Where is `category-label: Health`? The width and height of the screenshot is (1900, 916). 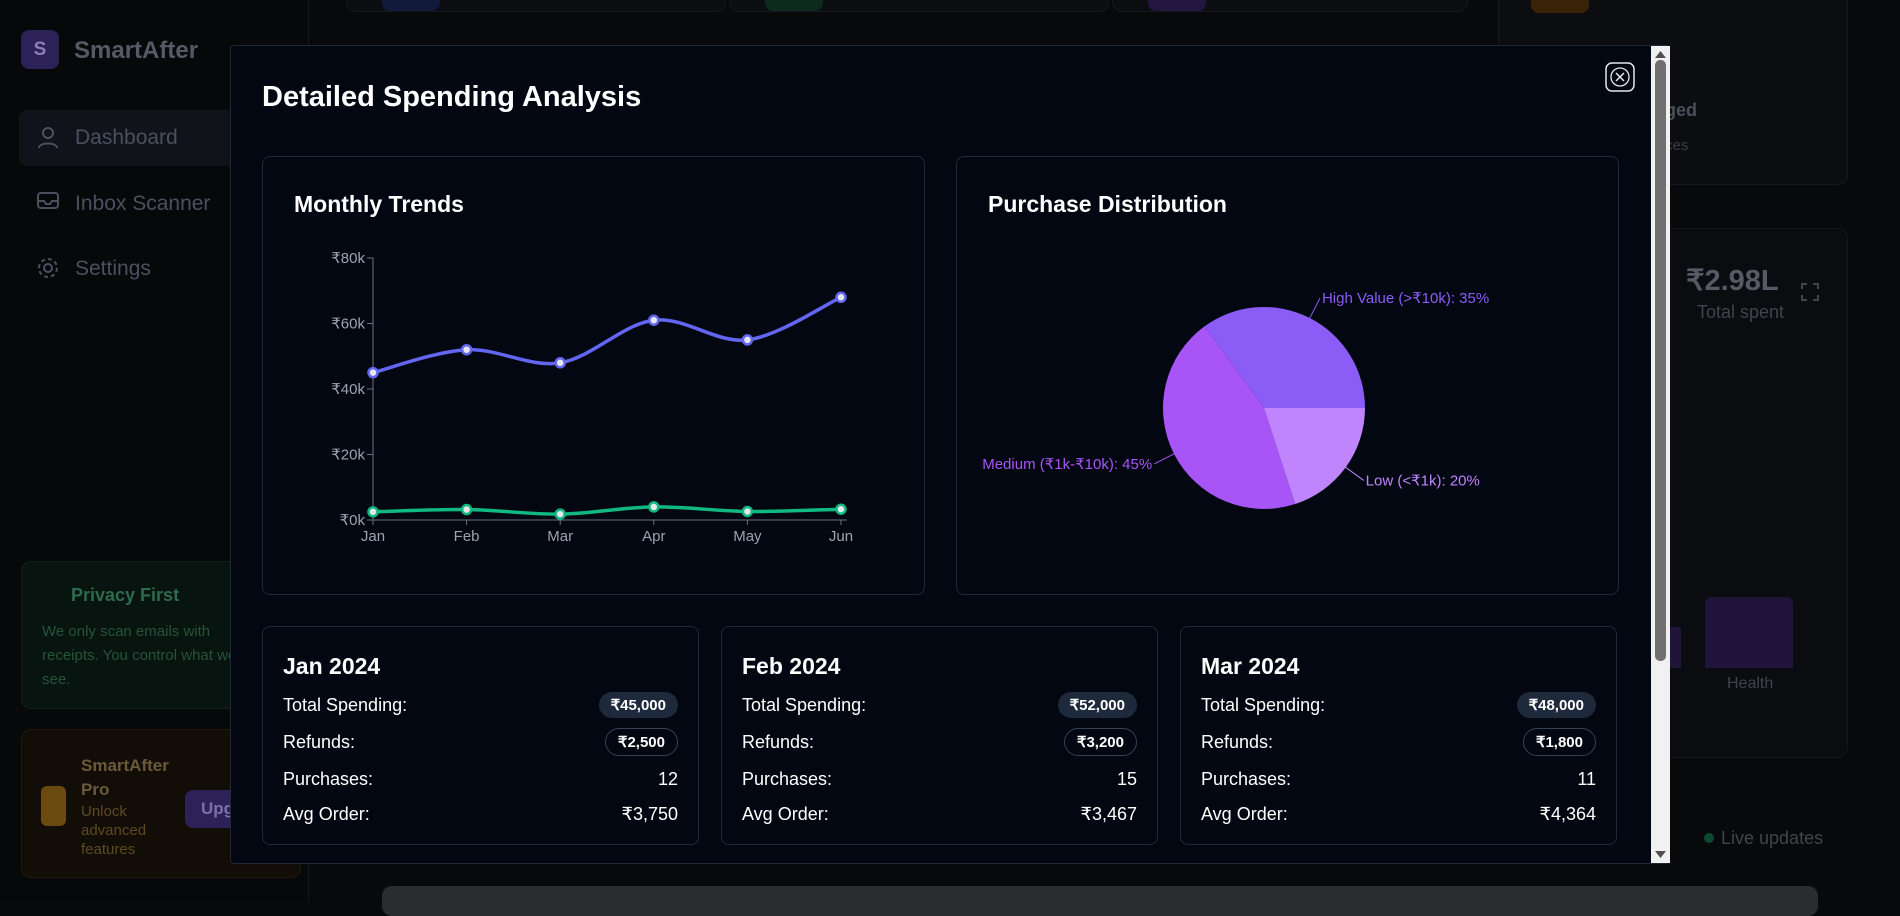 category-label: Health is located at coordinates (1750, 683).